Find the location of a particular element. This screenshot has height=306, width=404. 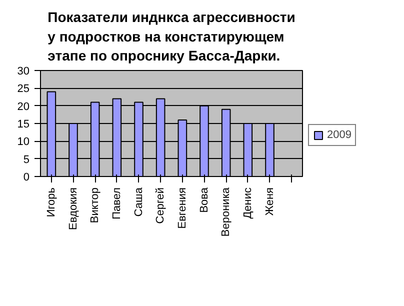

y-tick-label: 15 is located at coordinates (23, 124).